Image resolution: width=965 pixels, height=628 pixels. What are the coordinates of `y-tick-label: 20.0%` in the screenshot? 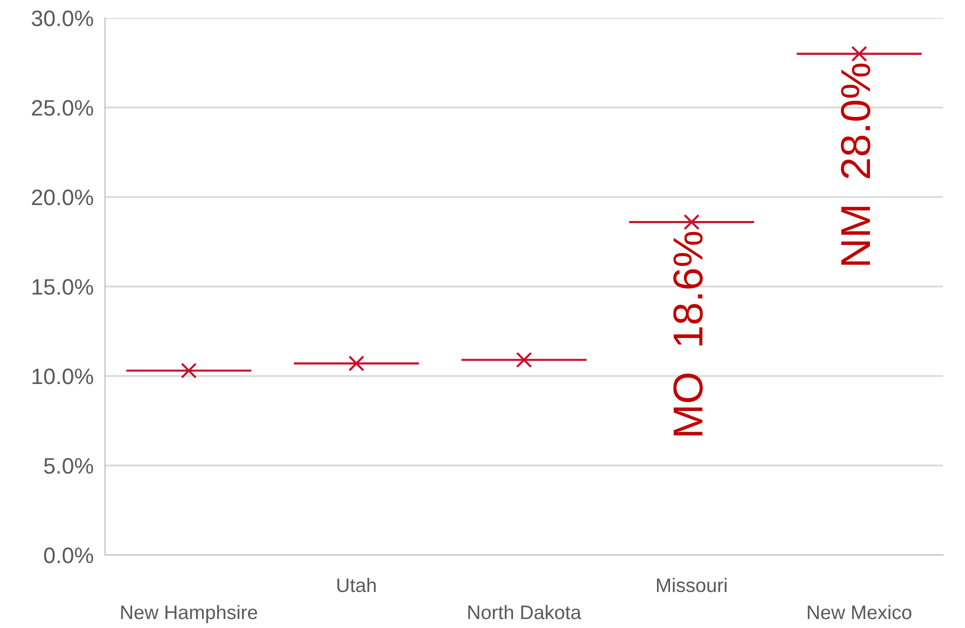 It's located at (63, 198).